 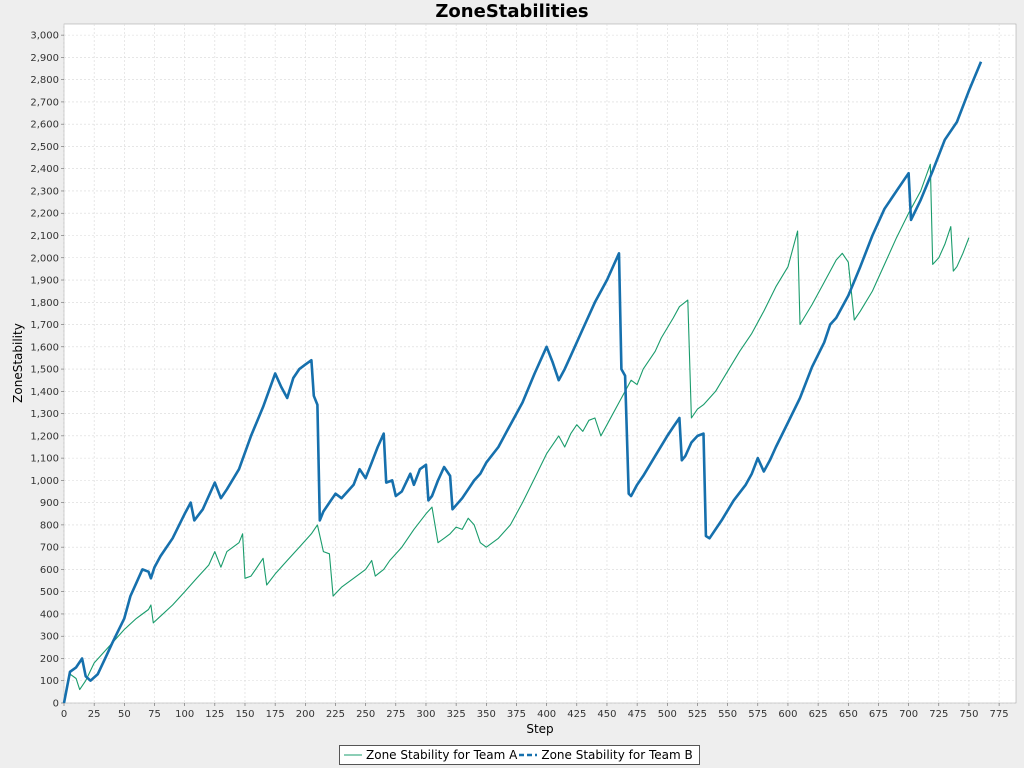 What do you see at coordinates (546, 714) in the screenshot?
I see `x-tick-label: 400` at bounding box center [546, 714].